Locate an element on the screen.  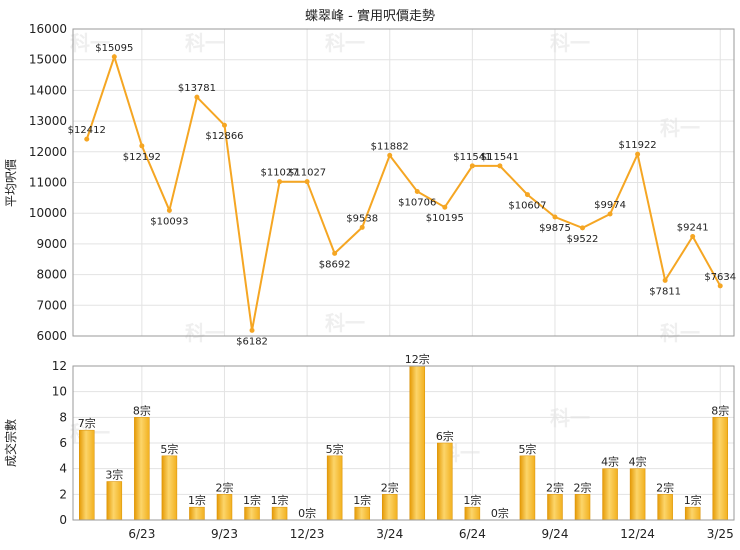
price-y-tick-label: 9000 is located at coordinates (51, 244).